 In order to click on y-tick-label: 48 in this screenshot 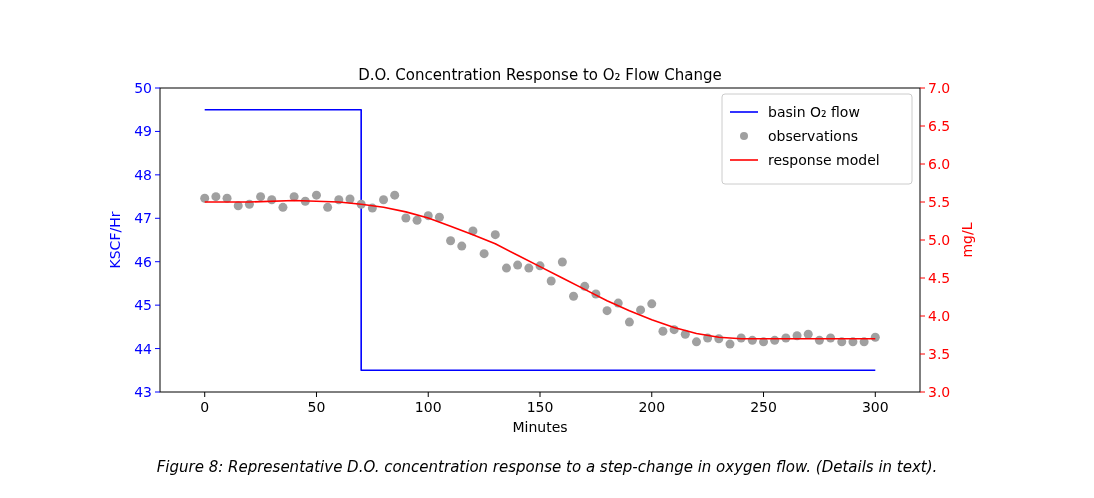, I will do `click(143, 174)`.